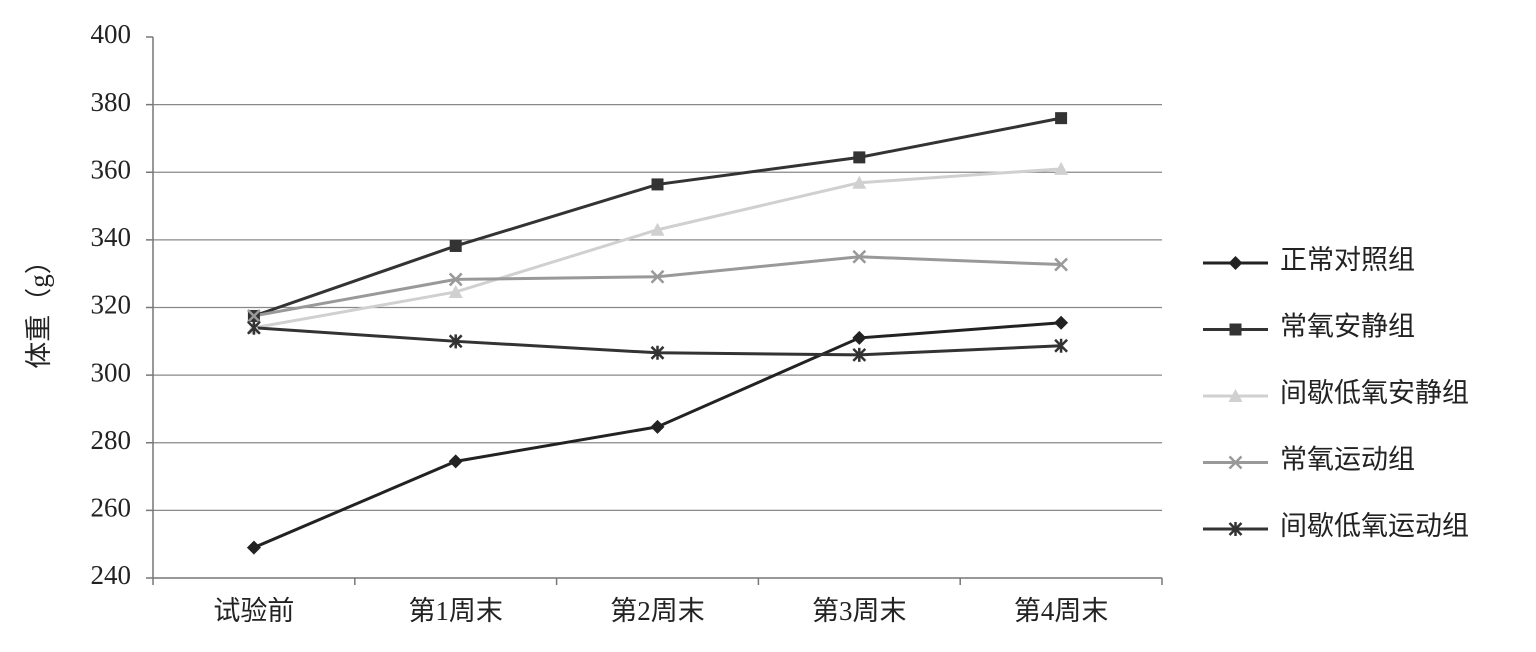 The image size is (1536, 652). Describe the element at coordinates (657, 248) in the screenshot. I see `series-line` at that location.